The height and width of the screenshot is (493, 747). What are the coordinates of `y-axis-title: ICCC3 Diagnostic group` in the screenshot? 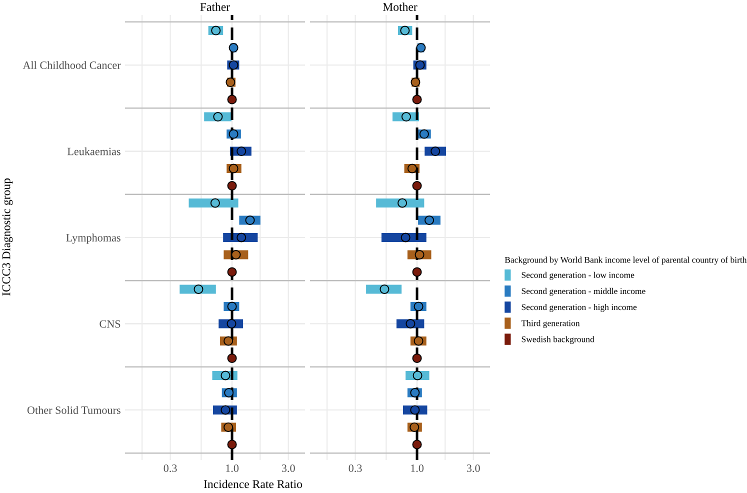 It's located at (7, 237).